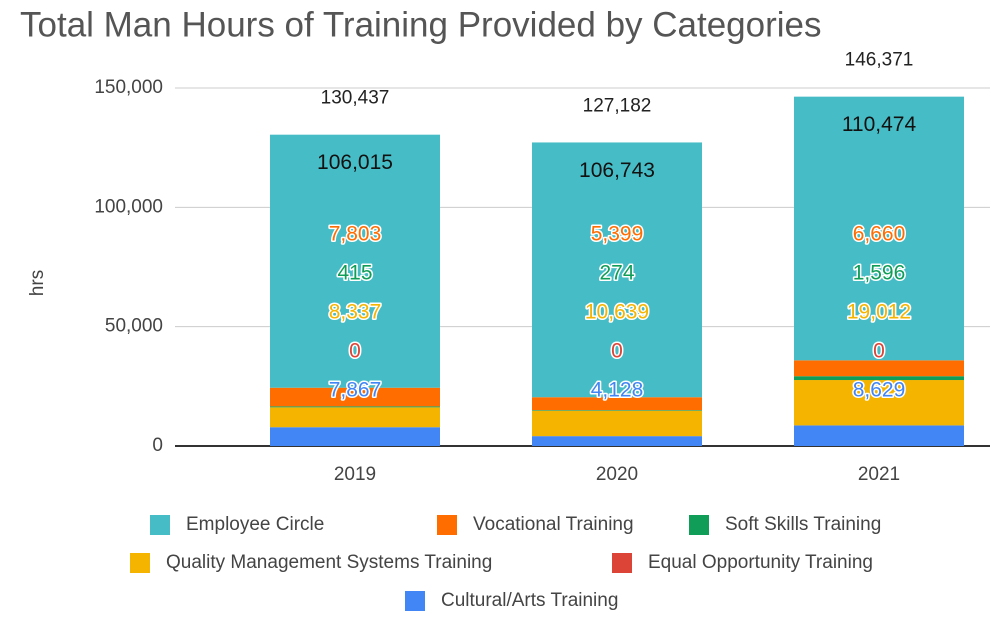 Image resolution: width=998 pixels, height=618 pixels. What do you see at coordinates (355, 474) in the screenshot?
I see `x-tick-label: 2019` at bounding box center [355, 474].